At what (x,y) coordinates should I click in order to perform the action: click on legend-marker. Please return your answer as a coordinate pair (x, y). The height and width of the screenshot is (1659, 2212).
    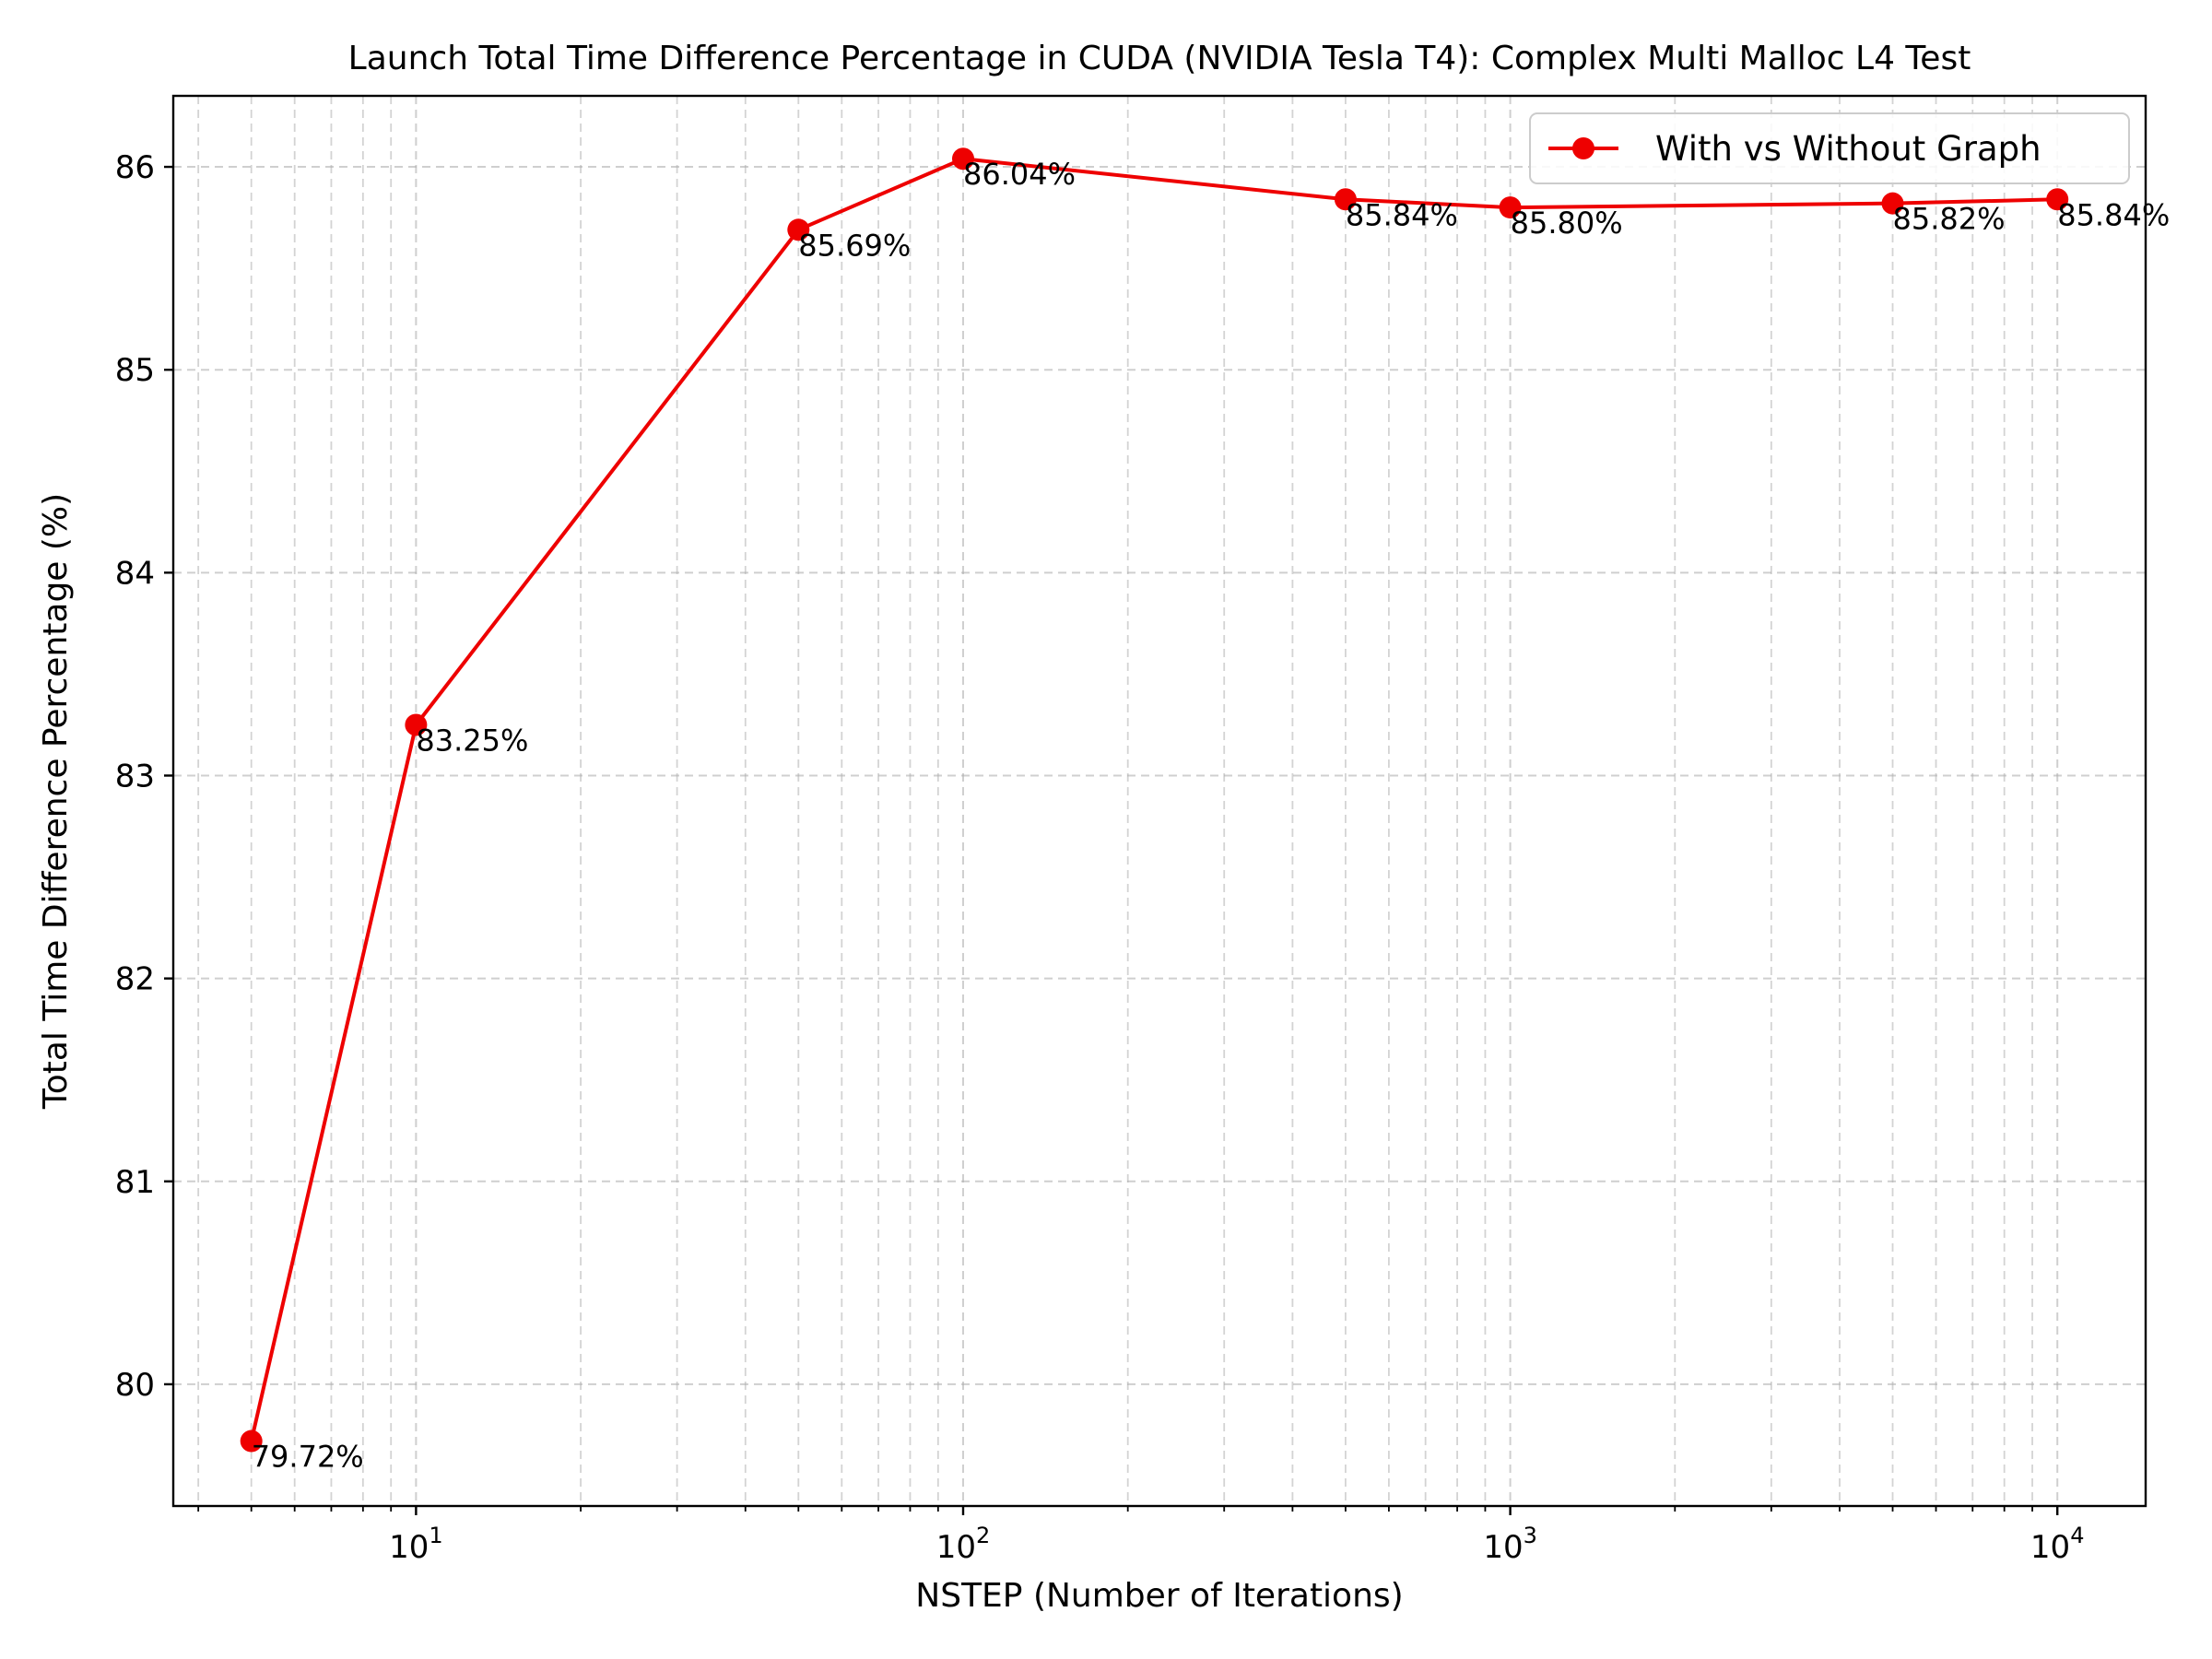
    Looking at the image, I should click on (1583, 148).